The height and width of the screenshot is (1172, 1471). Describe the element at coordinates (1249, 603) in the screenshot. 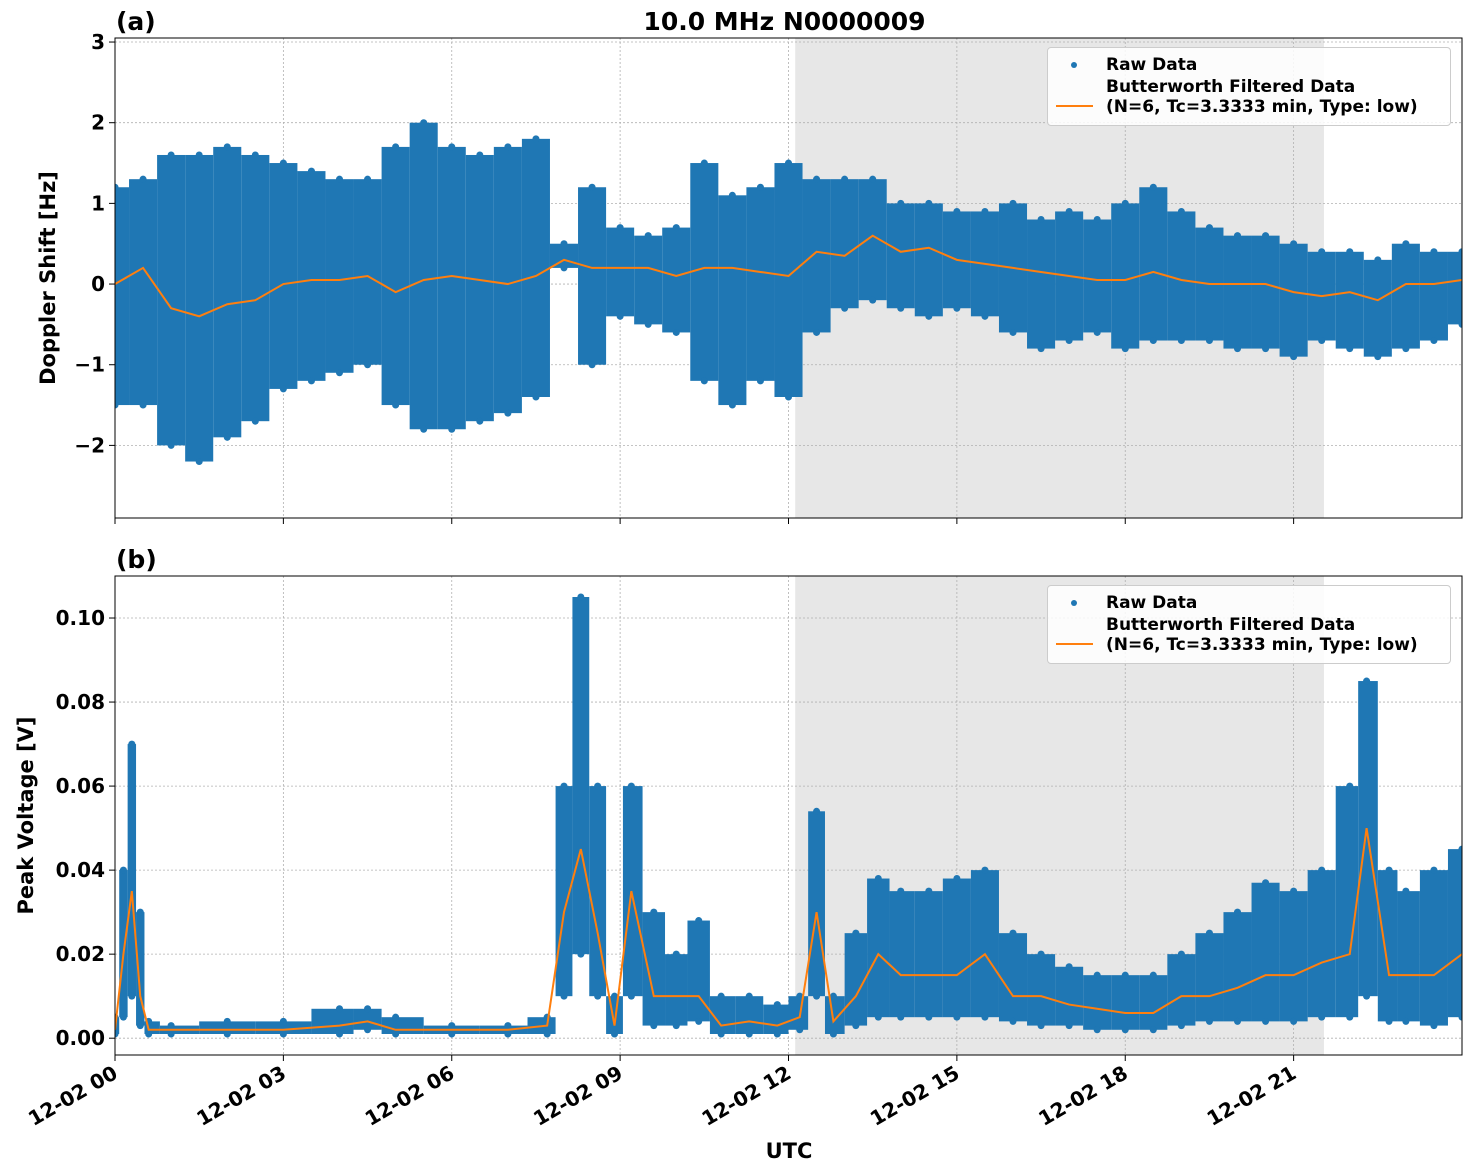

I see `legend-entry: Raw Data` at that location.